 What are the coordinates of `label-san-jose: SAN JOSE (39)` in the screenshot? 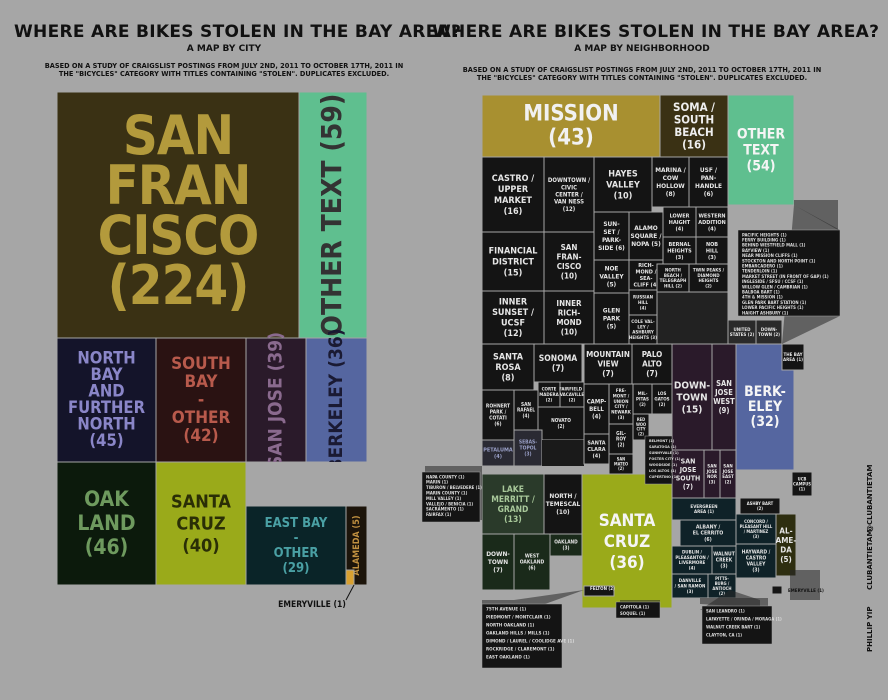 It's located at (276, 400).